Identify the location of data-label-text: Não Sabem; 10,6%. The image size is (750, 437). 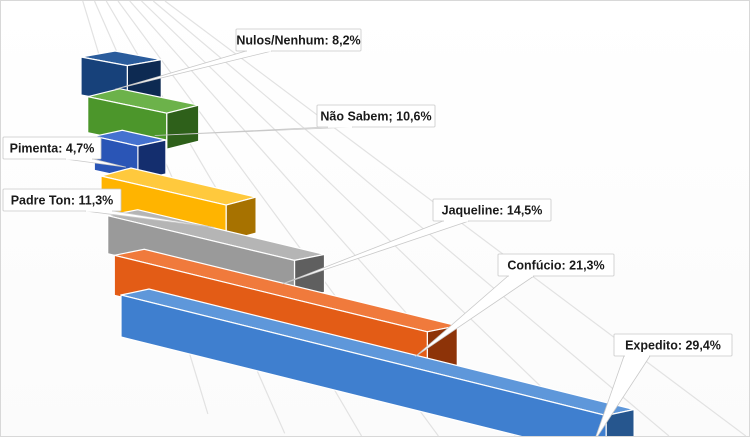
(375, 117).